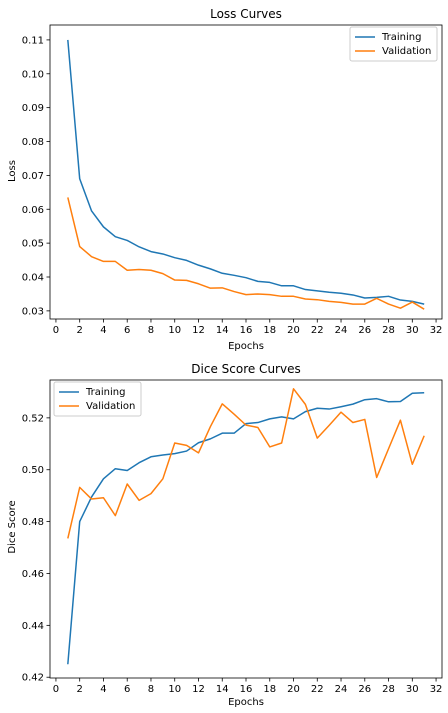 Image resolution: width=448 pixels, height=713 pixels. Describe the element at coordinates (151, 330) in the screenshot. I see `loss-x-tick-label: 8` at that location.